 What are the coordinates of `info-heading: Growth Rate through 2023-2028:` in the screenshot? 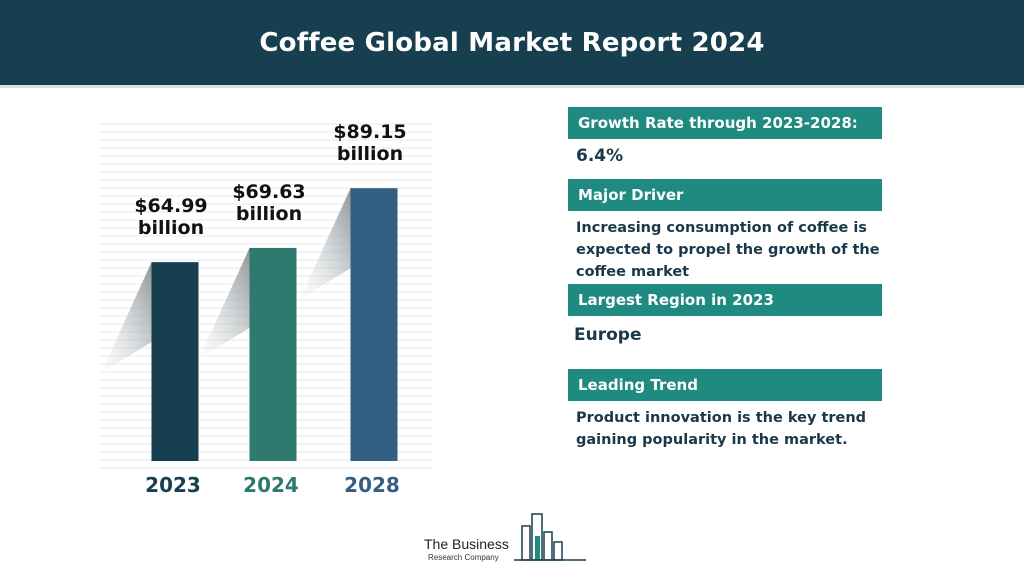 It's located at (725, 123).